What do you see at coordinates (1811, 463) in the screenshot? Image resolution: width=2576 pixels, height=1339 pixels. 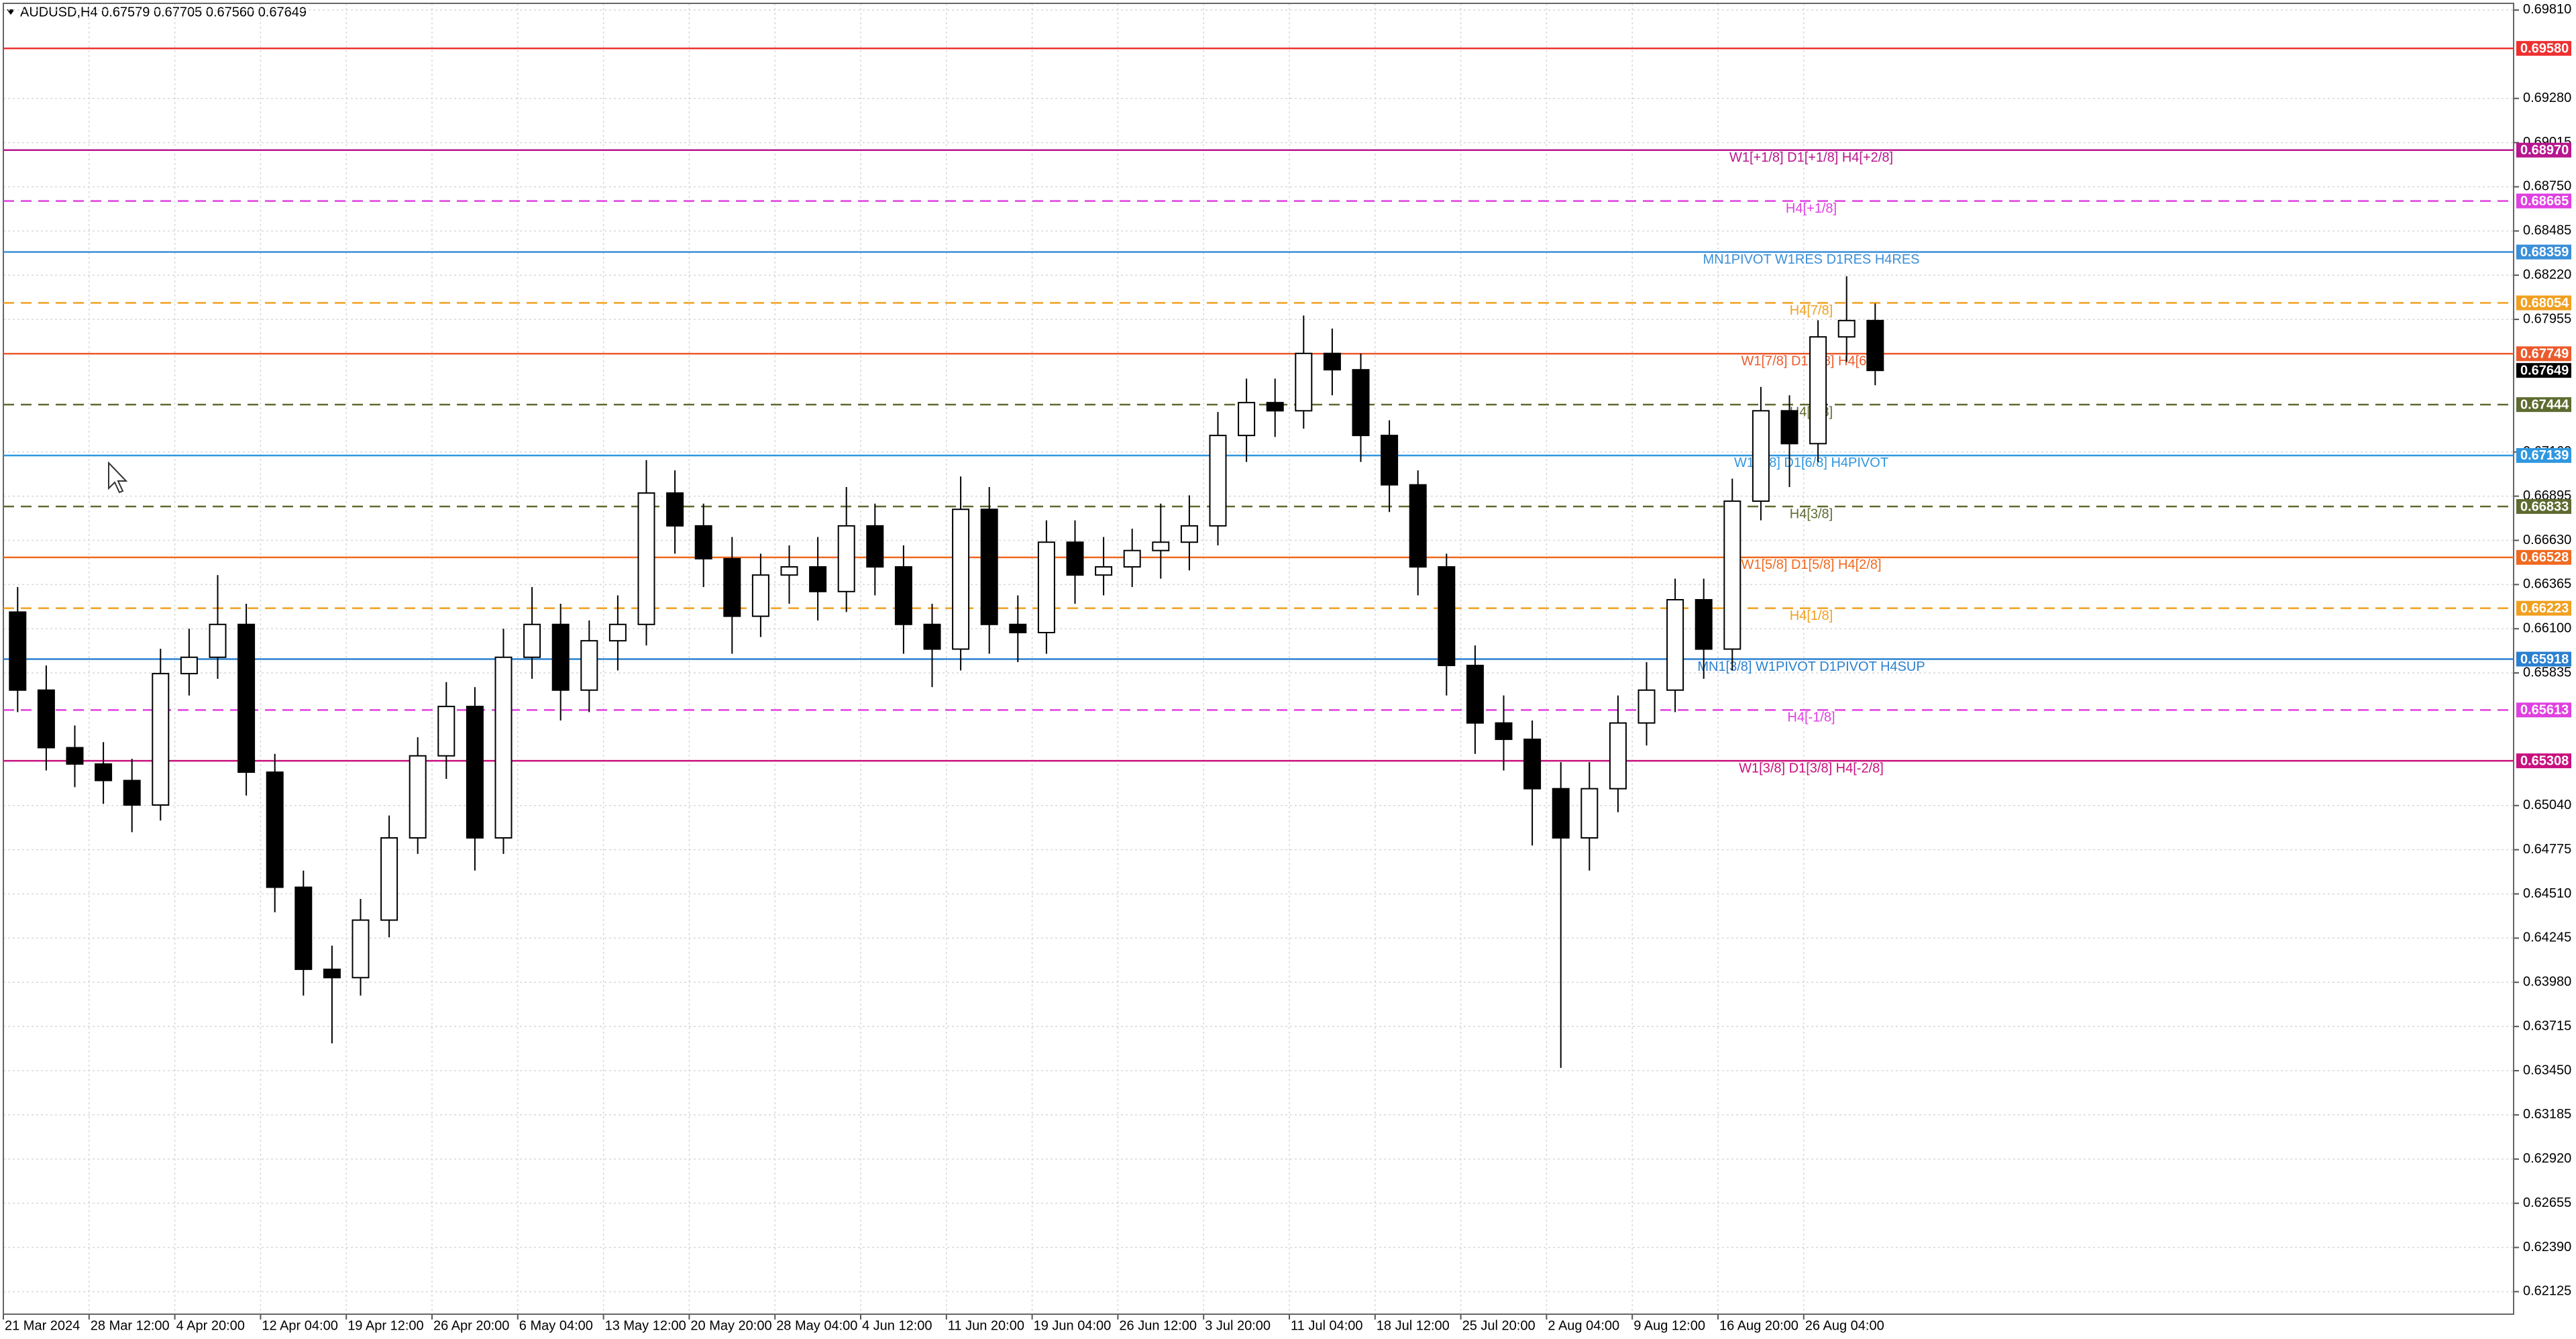 I see `level-label: W1[6/8] D1[6/8] H4PIVOT` at bounding box center [1811, 463].